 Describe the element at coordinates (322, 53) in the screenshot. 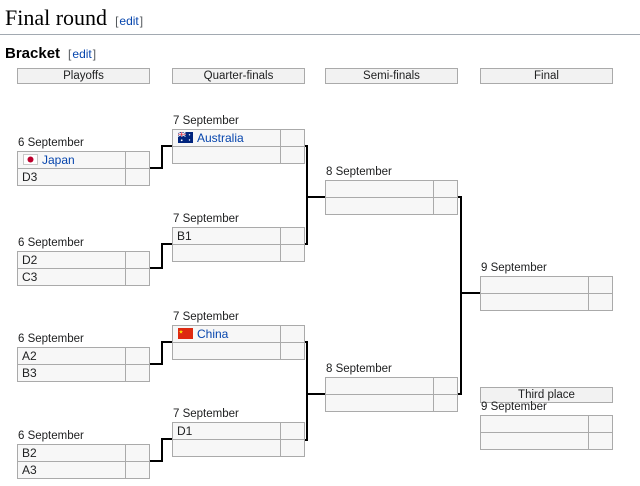

I see `section-title: Bracket [edit]` at that location.